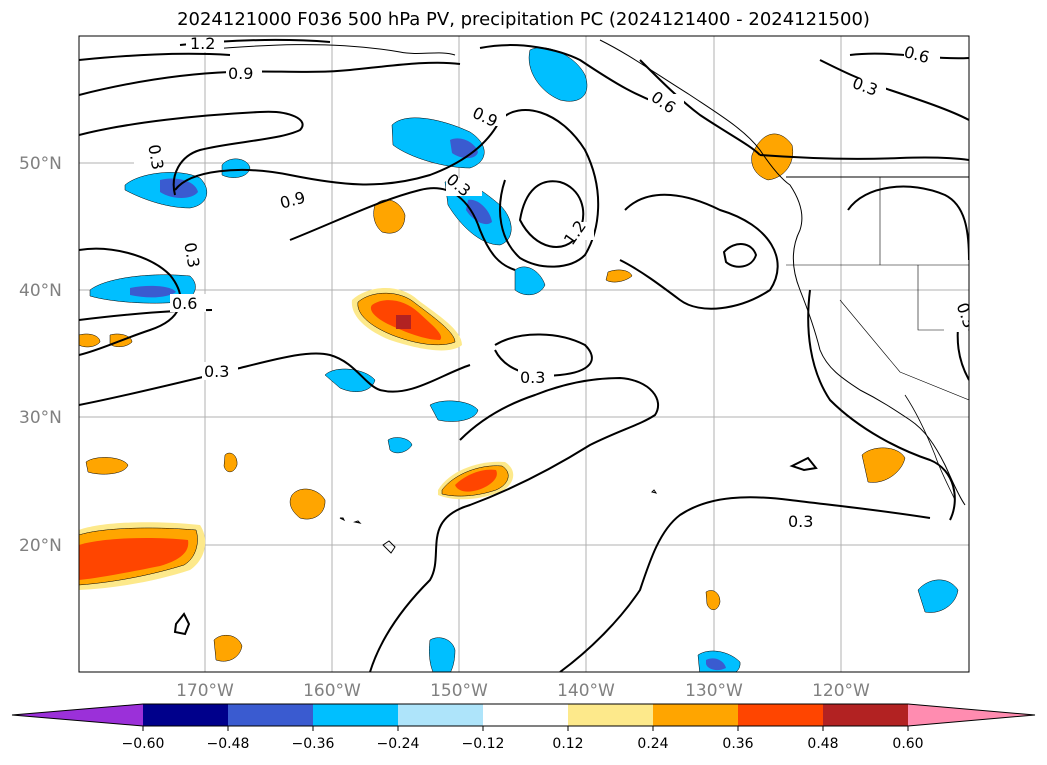 The width and height of the screenshot is (1047, 765). Describe the element at coordinates (398, 744) in the screenshot. I see `colorbar-tick-label: −0.24` at that location.